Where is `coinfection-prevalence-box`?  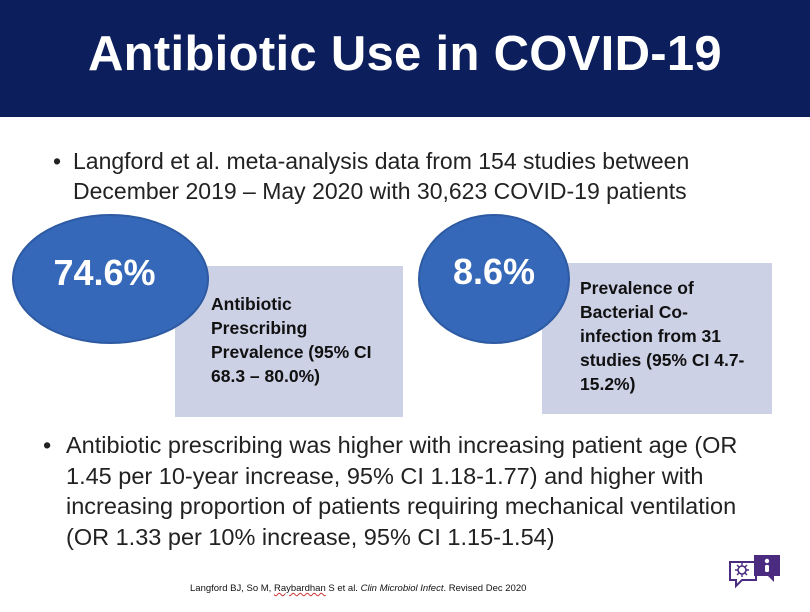 coinfection-prevalence-box is located at coordinates (657, 338).